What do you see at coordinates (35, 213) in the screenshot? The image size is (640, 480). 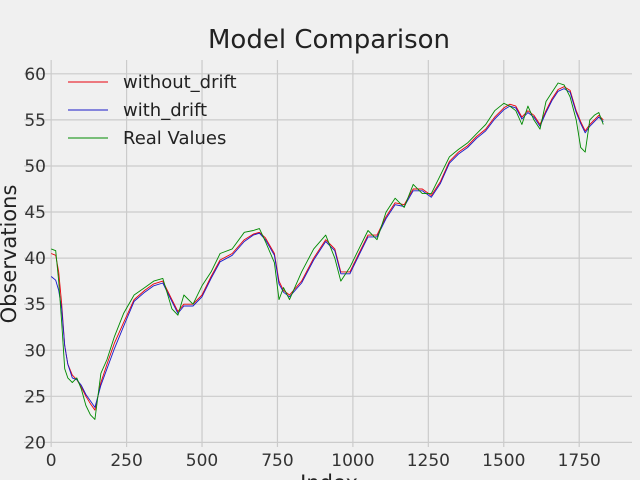 I see `y-tick-label: 45` at bounding box center [35, 213].